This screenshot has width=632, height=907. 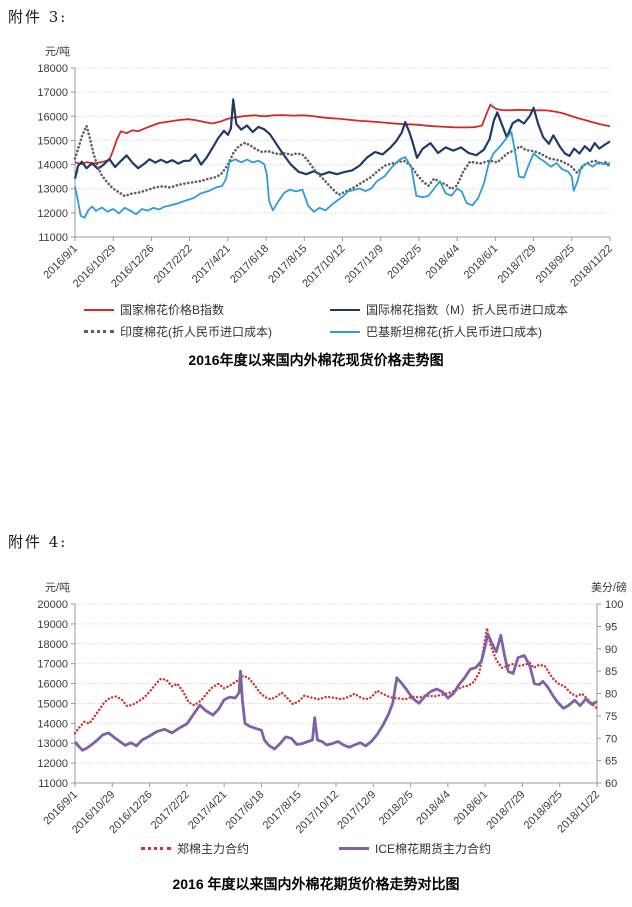 I want to click on y-tick-label: 20000, so click(x=52, y=605).